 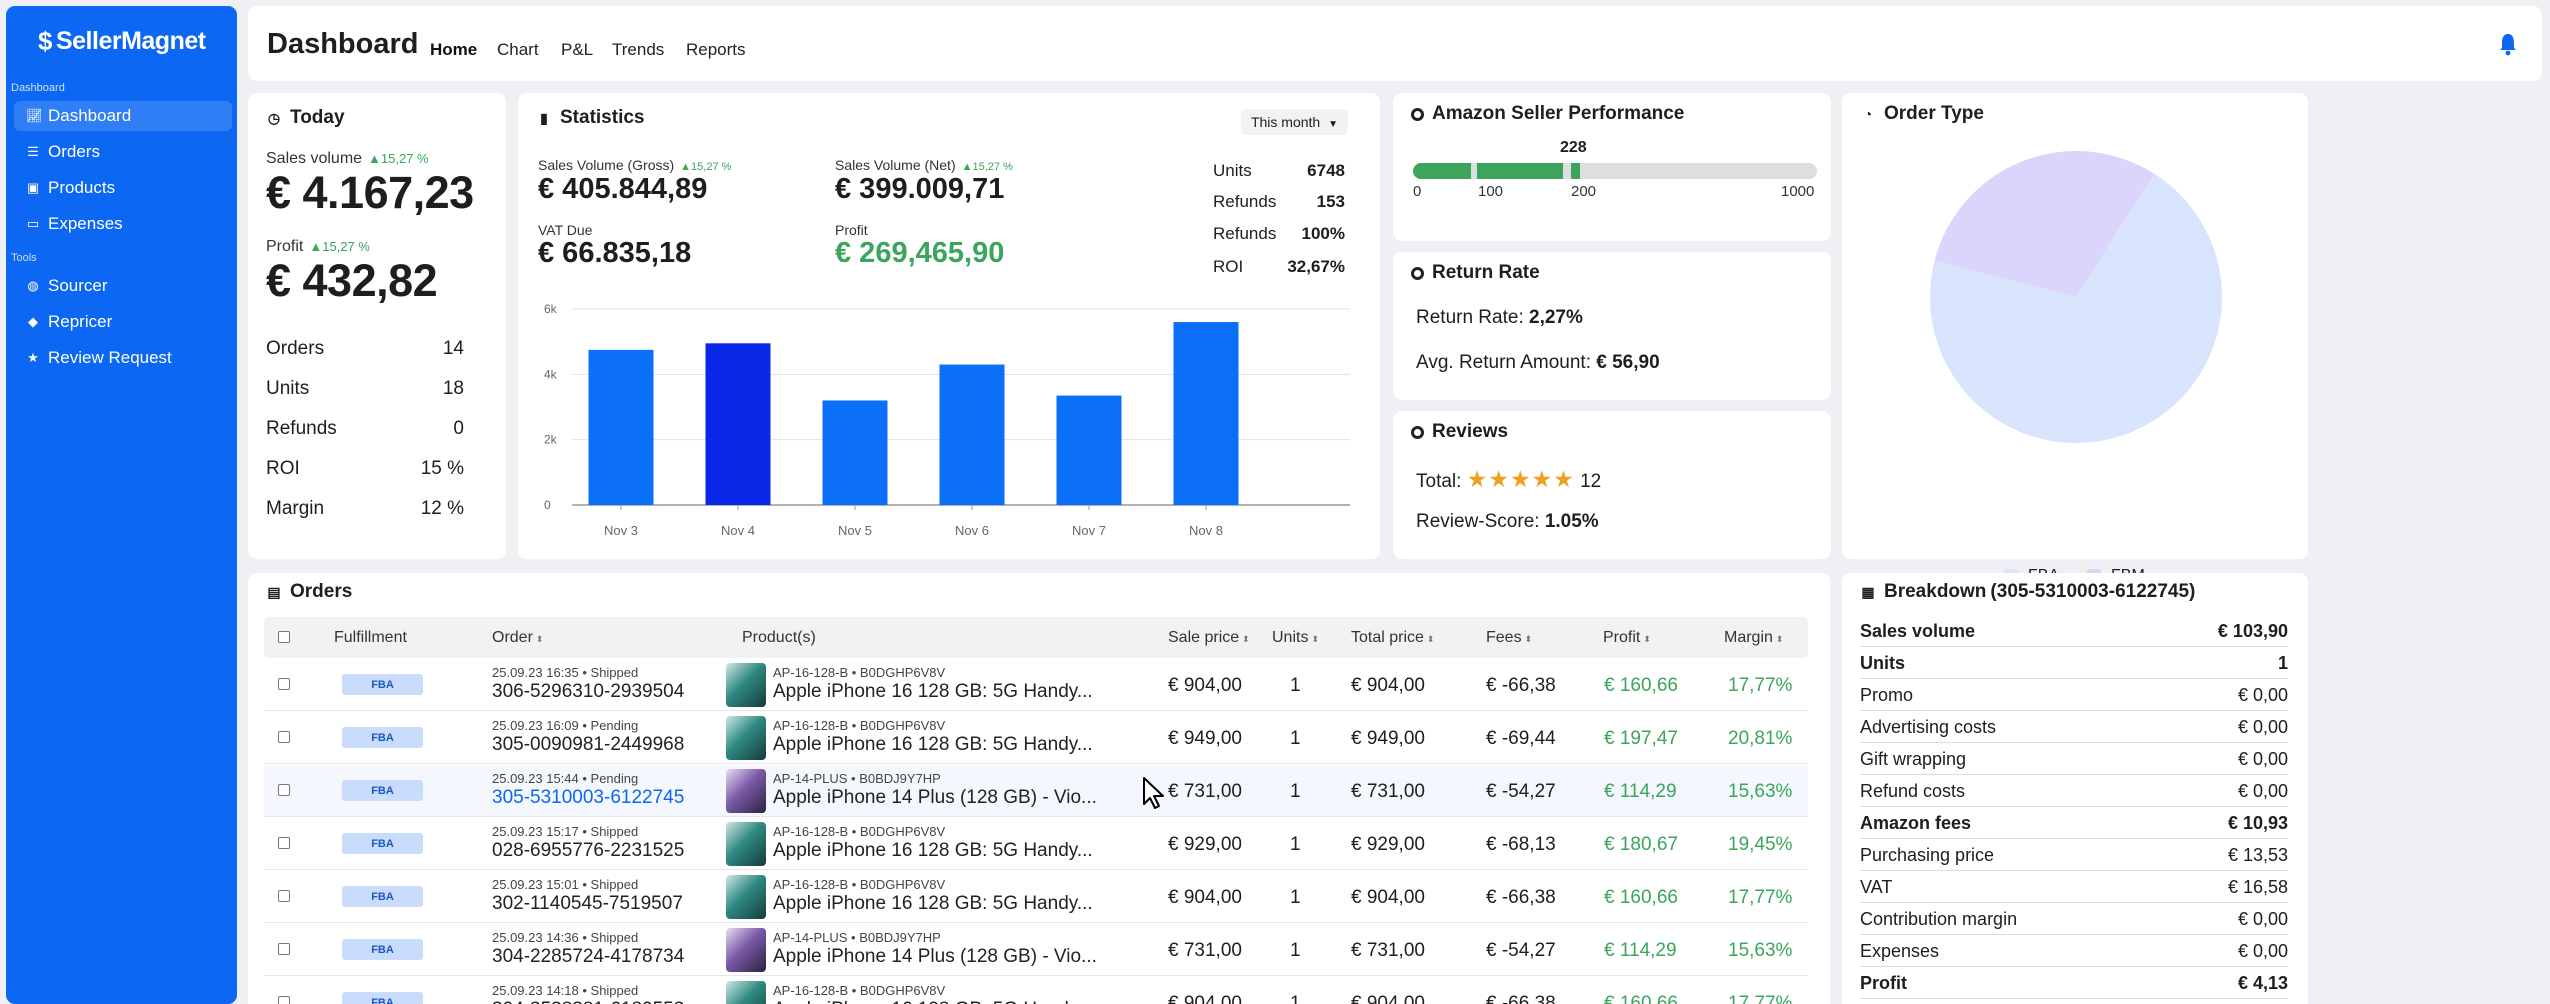 I want to click on today-row-label: Orders, so click(x=295, y=348).